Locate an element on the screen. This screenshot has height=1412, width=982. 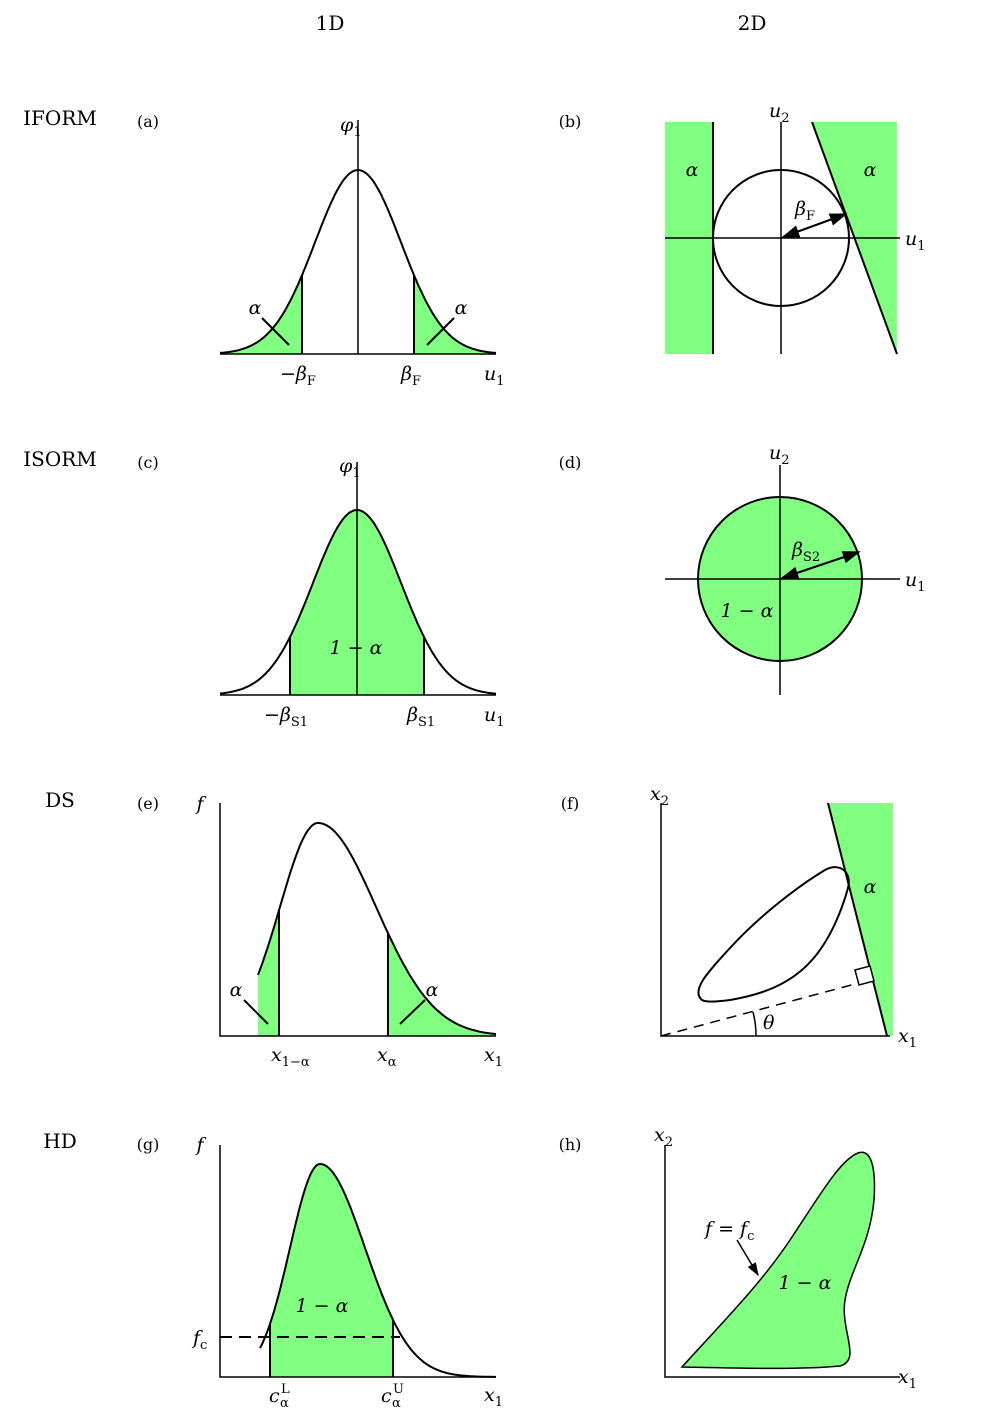
panel-label-f: (f) is located at coordinates (570, 803).